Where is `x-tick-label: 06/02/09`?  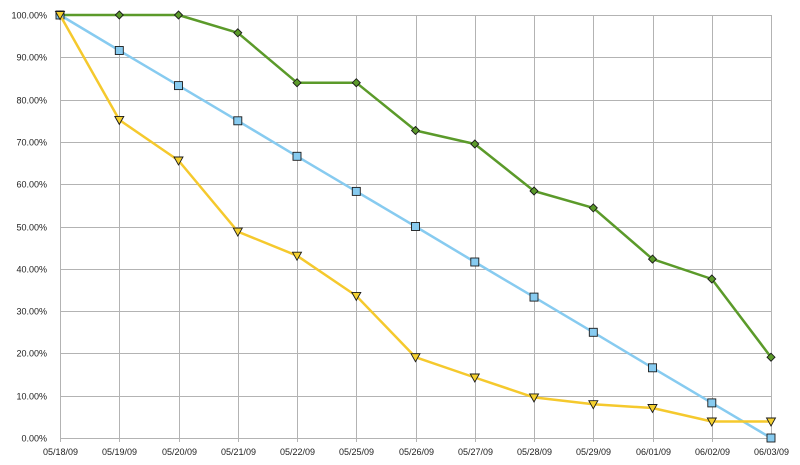
x-tick-label: 06/02/09 is located at coordinates (712, 452).